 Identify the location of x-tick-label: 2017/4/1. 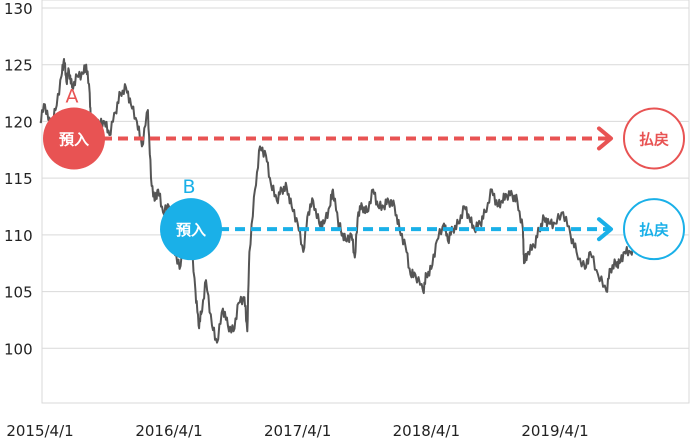
(297, 431).